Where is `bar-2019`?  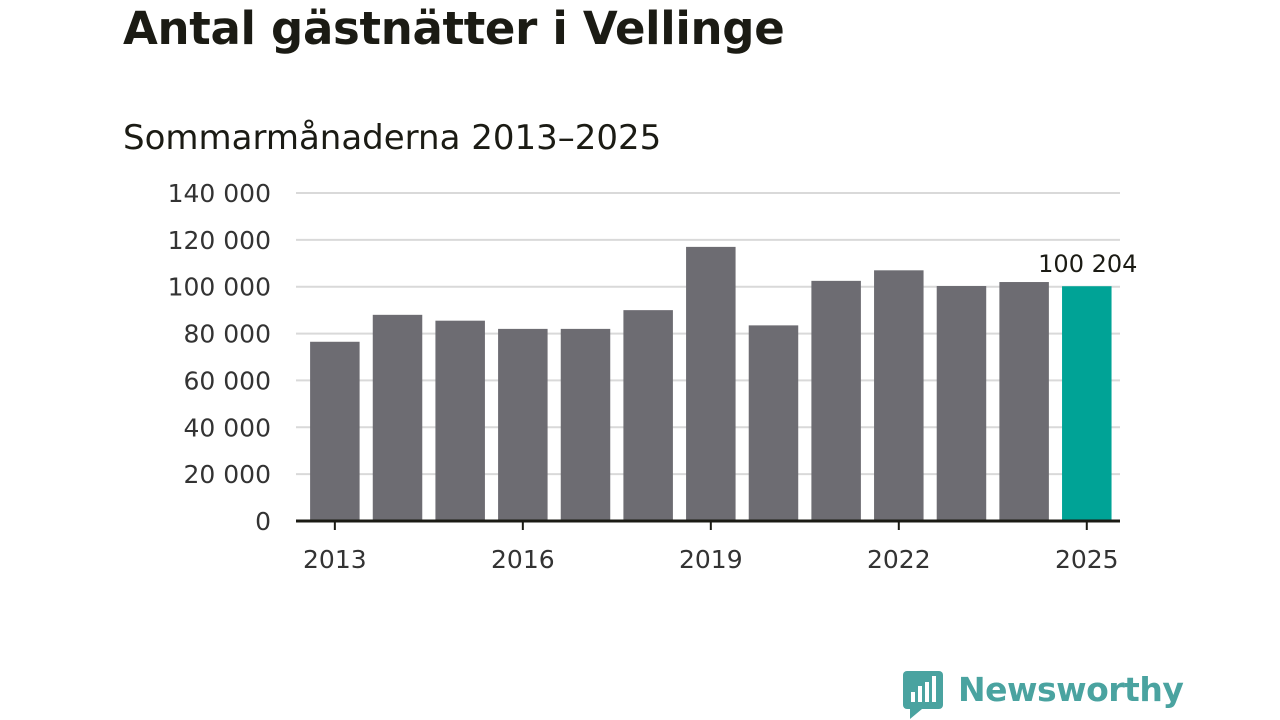
bar-2019 is located at coordinates (711, 383).